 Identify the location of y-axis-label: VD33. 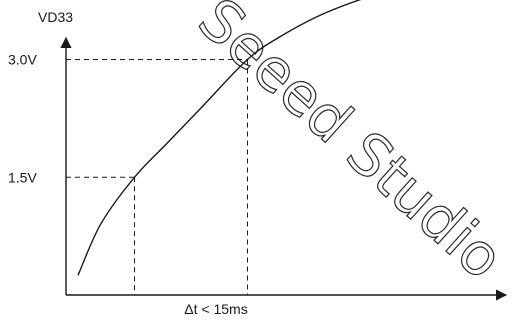
(55, 17).